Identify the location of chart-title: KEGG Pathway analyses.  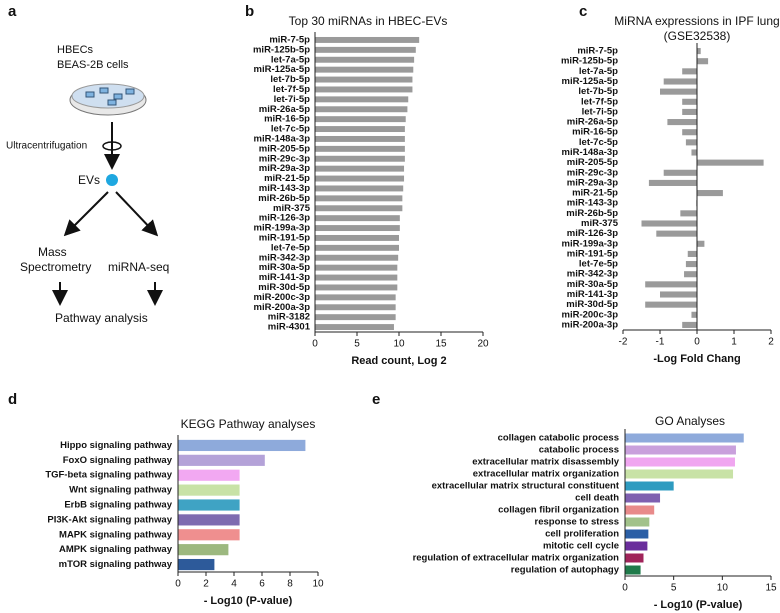
(248, 424).